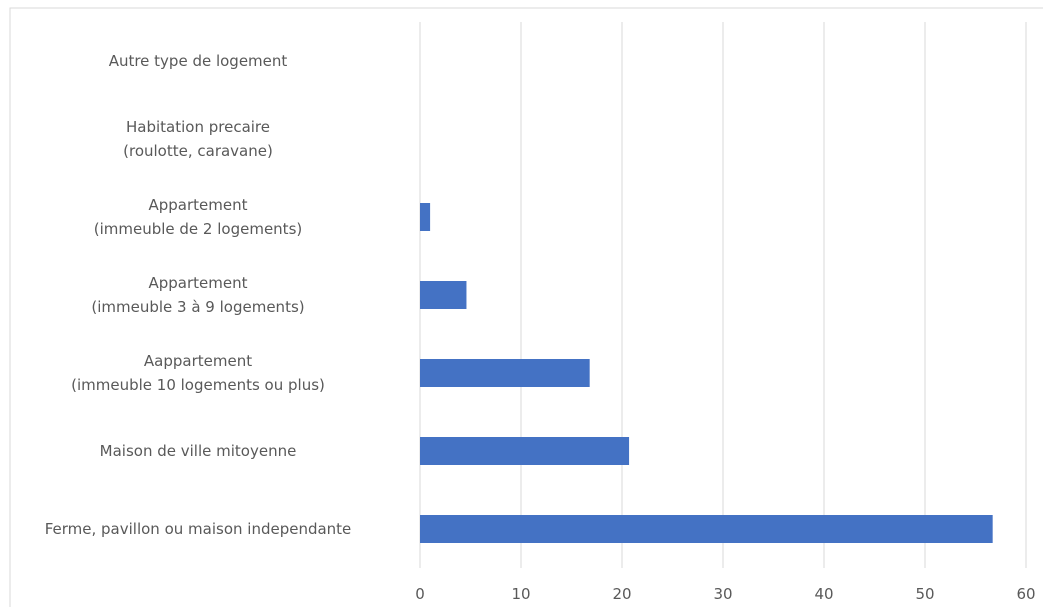  I want to click on y-tick-label: Autre type de logement, so click(198, 61).